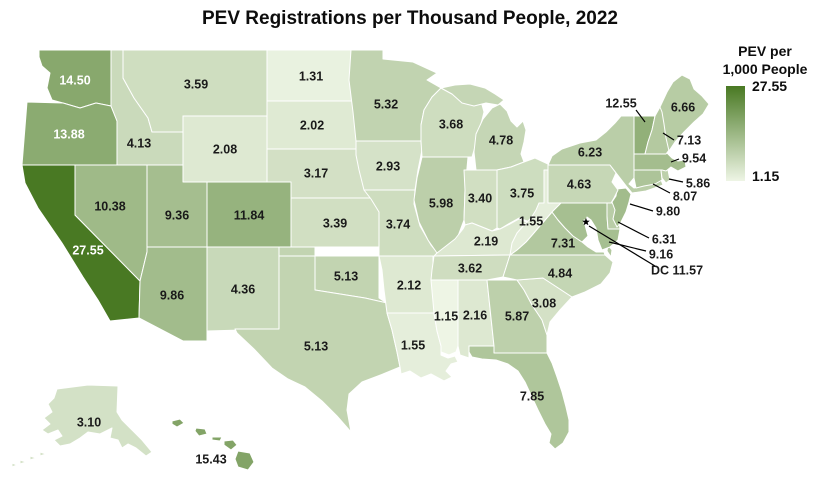  I want to click on state-value-label-wv: 1.55, so click(531, 221).